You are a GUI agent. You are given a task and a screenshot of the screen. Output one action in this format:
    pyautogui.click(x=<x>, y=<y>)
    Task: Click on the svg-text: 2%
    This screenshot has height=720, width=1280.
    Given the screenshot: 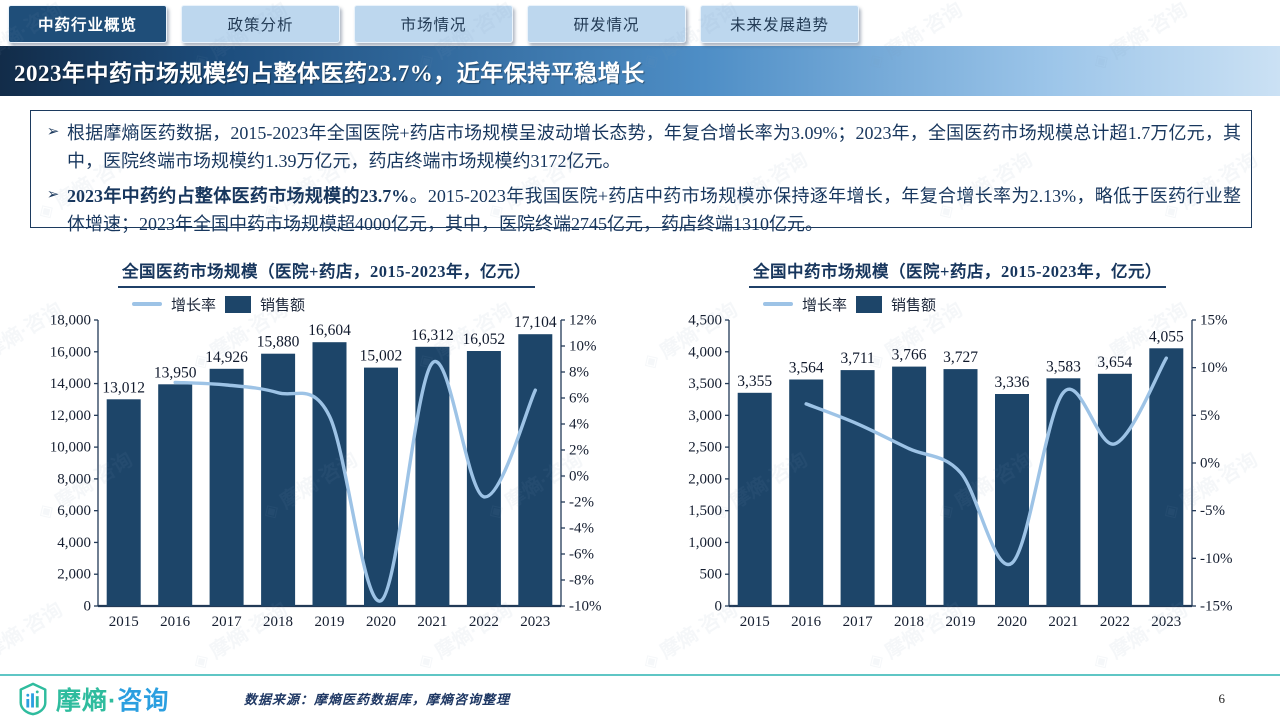 What is the action you would take?
    pyautogui.click(x=579, y=451)
    